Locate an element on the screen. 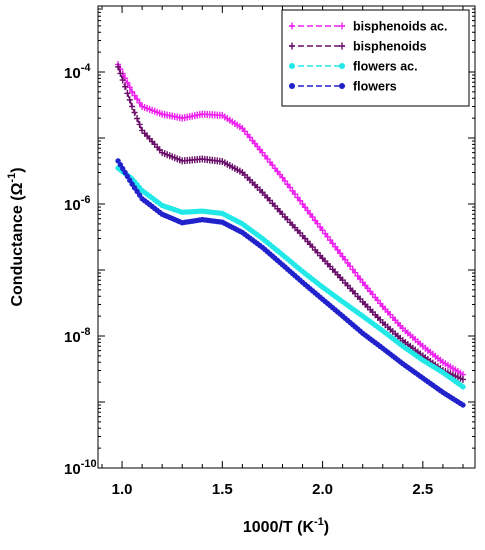 The width and height of the screenshot is (485, 550). x-tick-label: 1.5 is located at coordinates (222, 489).